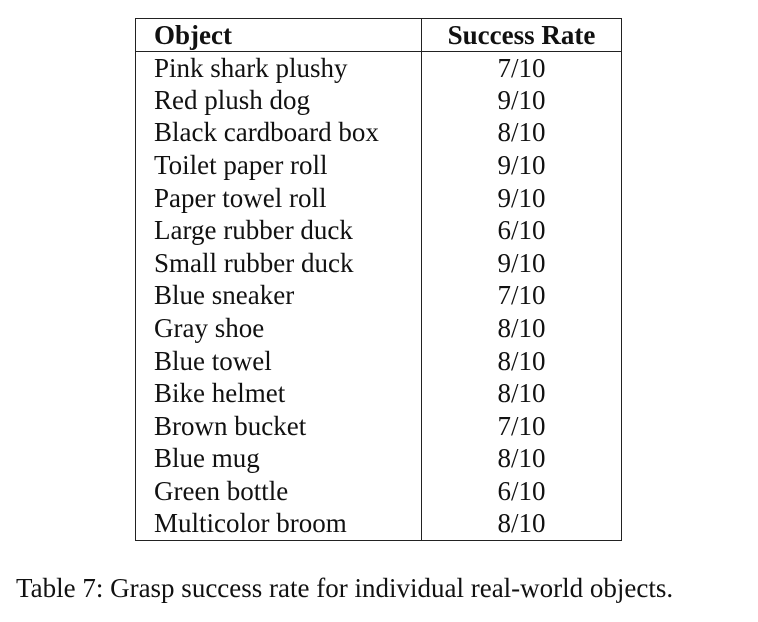 This screenshot has height=622, width=758. What do you see at coordinates (278, 394) in the screenshot?
I see `object-cell: Bike helmet` at bounding box center [278, 394].